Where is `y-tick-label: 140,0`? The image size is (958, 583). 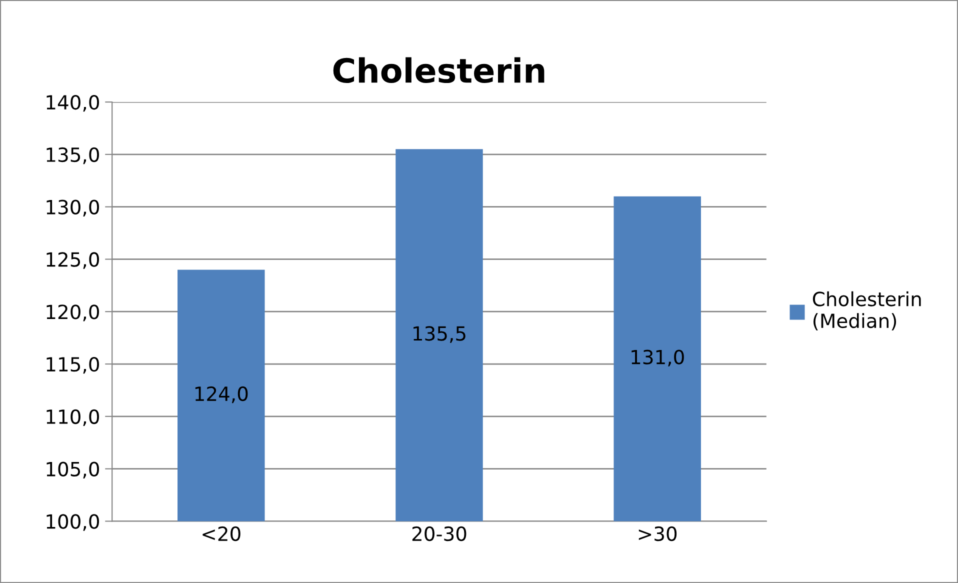
y-tick-label: 140,0 is located at coordinates (72, 103).